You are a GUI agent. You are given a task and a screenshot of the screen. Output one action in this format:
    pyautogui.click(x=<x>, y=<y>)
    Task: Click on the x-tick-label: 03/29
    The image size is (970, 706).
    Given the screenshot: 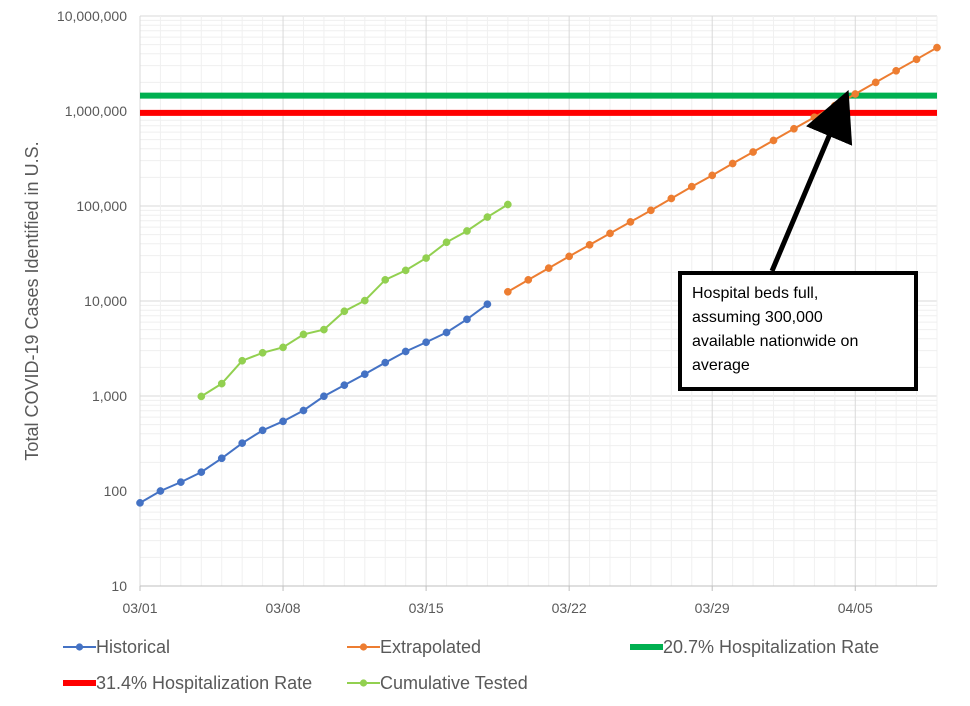 What is the action you would take?
    pyautogui.click(x=712, y=608)
    